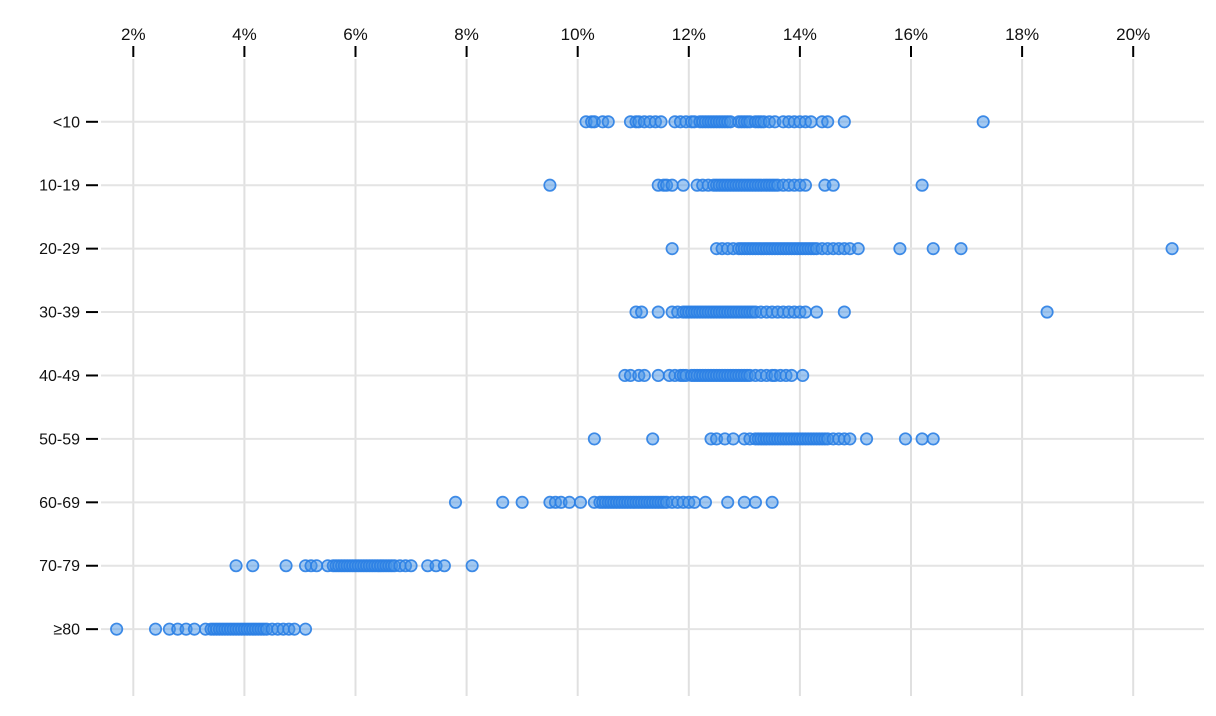 The image size is (1216, 716). I want to click on x-tick-label: 18%, so click(1022, 34).